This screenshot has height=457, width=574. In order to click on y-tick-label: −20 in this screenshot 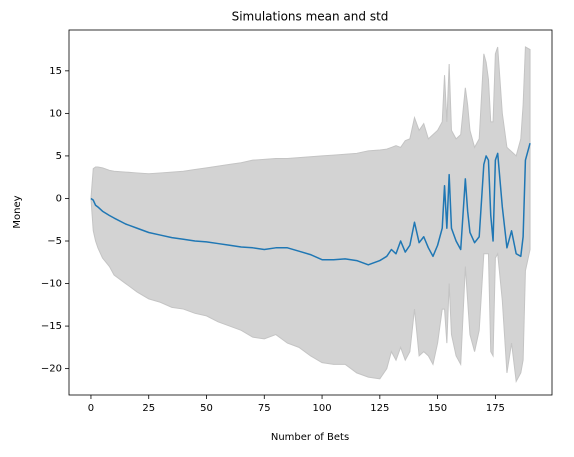, I will do `click(51, 369)`.